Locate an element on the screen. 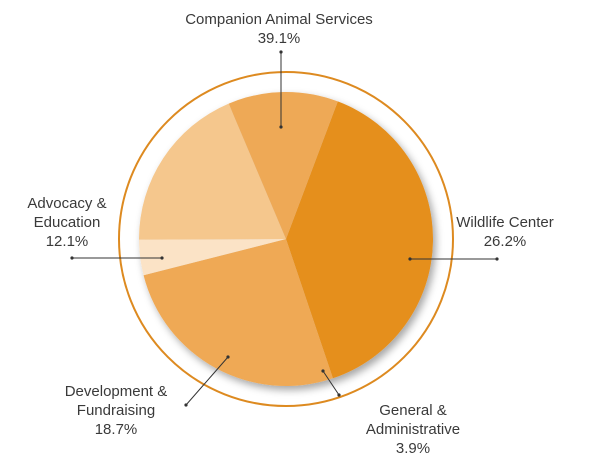 The width and height of the screenshot is (593, 455). slice-name: Education is located at coordinates (67, 222).